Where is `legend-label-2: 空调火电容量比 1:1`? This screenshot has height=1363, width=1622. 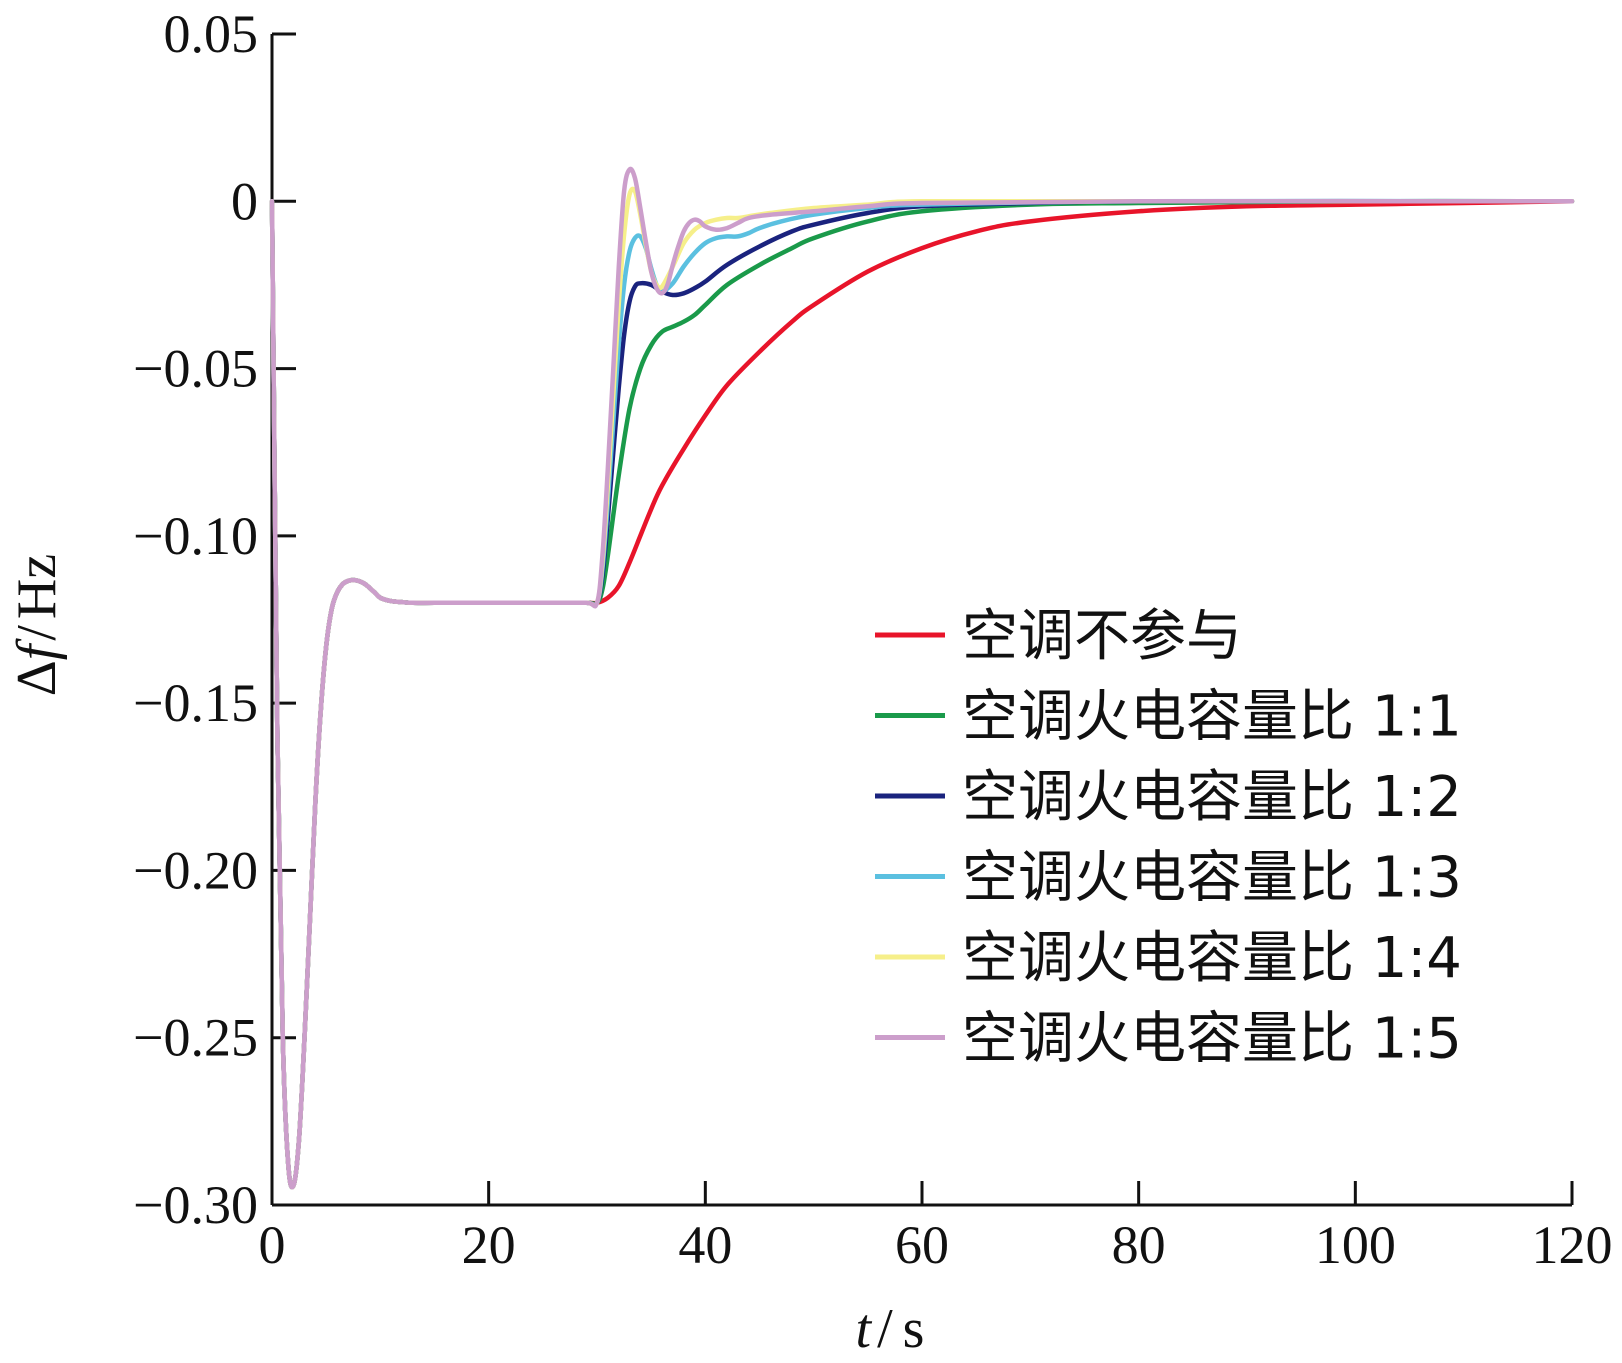
legend-label-2: 空调火电容量比 1:1 is located at coordinates (1212, 717).